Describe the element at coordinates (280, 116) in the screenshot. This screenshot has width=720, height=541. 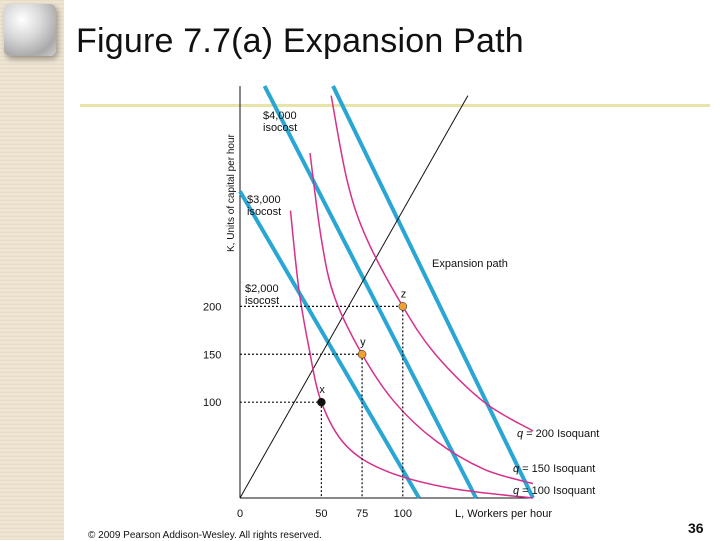
I see `isocost-label: $4,000` at that location.